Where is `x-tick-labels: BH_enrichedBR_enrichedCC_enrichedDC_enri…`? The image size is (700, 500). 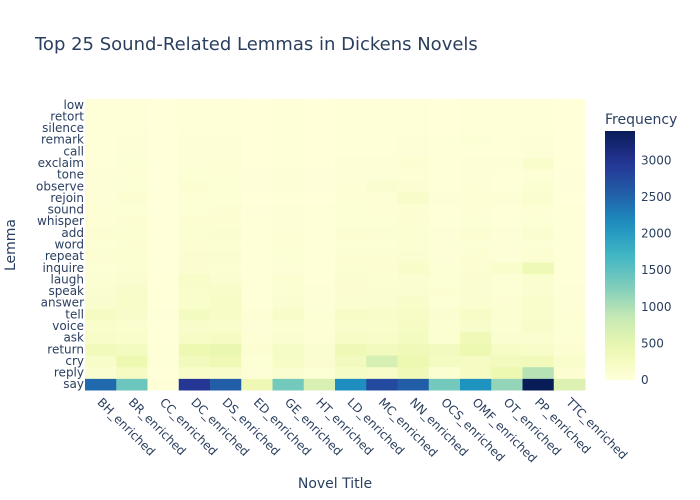
x-tick-labels: BH_enrichedBR_enrichedCC_enrichedDC_enri… is located at coordinates (363, 430).